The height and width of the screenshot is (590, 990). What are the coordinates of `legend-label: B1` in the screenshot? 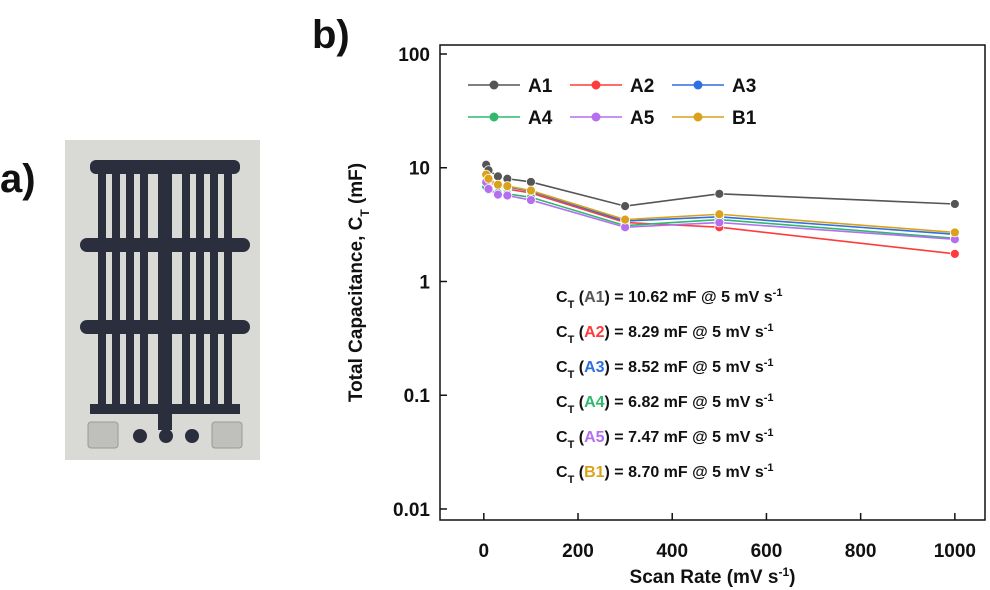 It's located at (744, 118).